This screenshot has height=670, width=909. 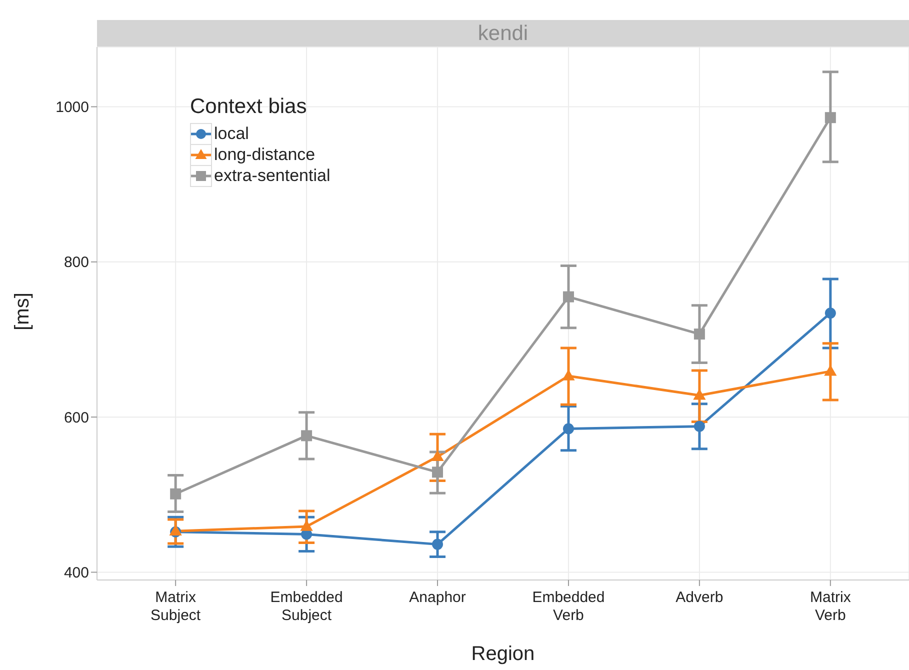 What do you see at coordinates (76, 573) in the screenshot?
I see `y-tick-label: 400` at bounding box center [76, 573].